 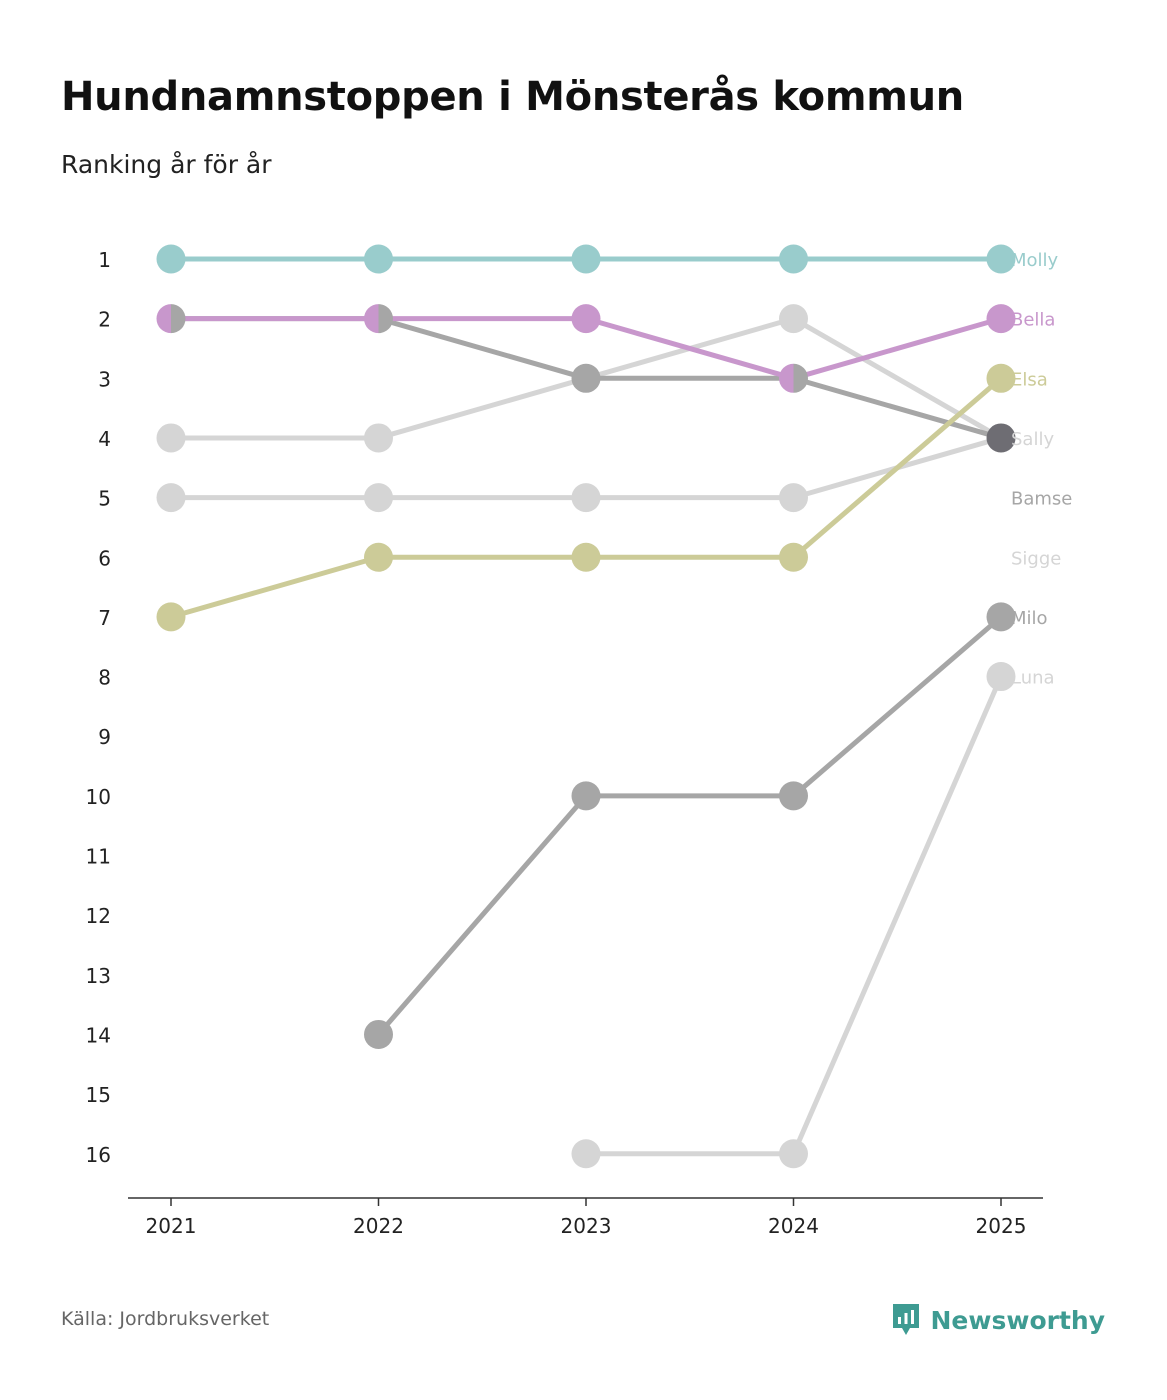 I want to click on end-label-milo: Milo, so click(x=1029, y=618).